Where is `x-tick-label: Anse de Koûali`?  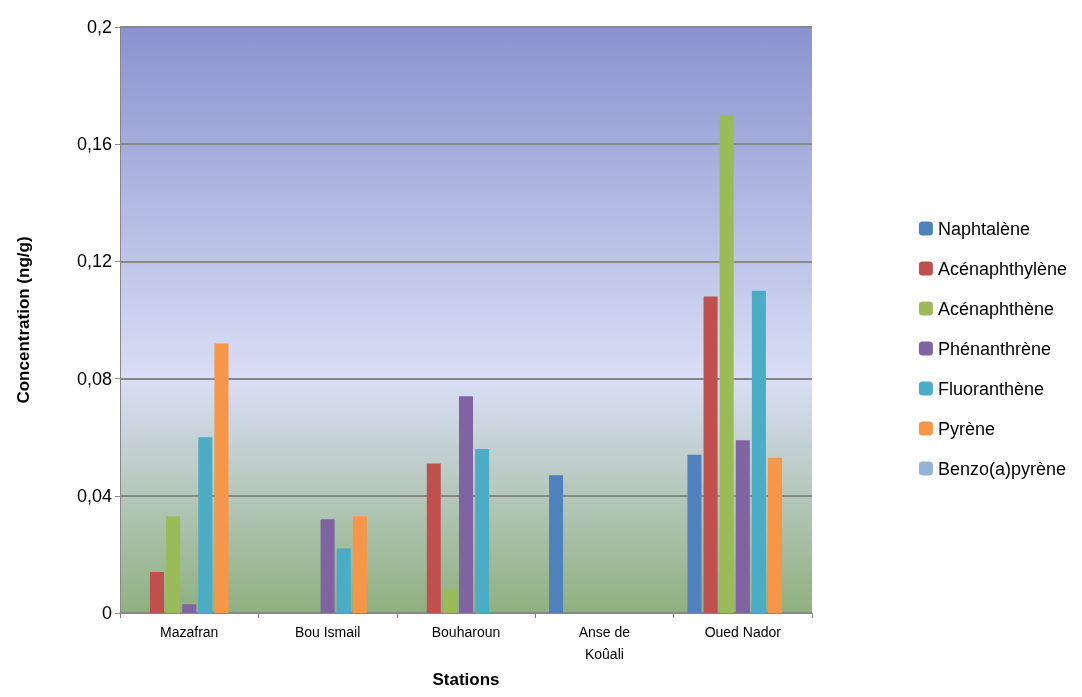 x-tick-label: Anse de Koûali is located at coordinates (604, 643).